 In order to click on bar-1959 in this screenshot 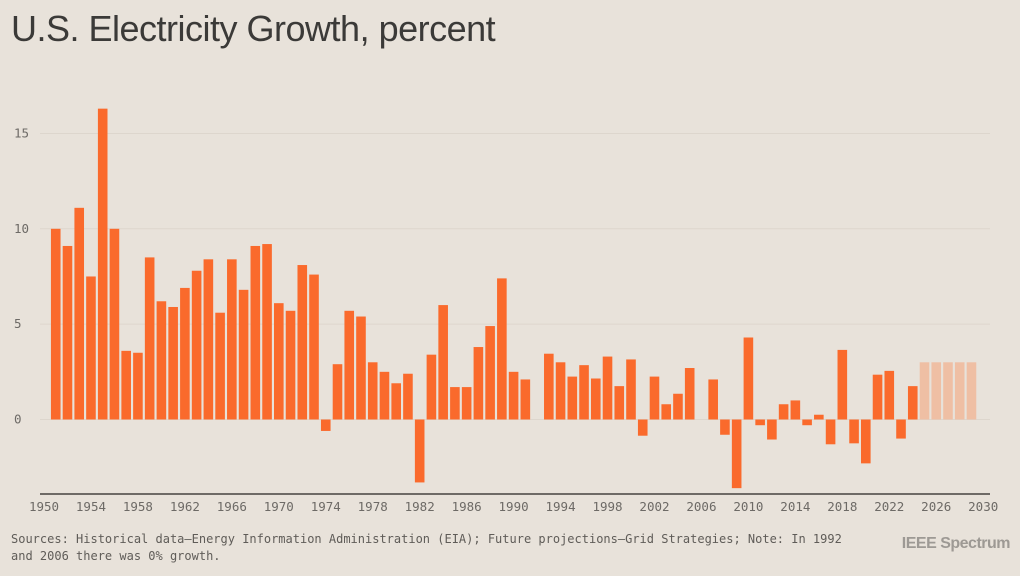, I will do `click(149, 338)`.